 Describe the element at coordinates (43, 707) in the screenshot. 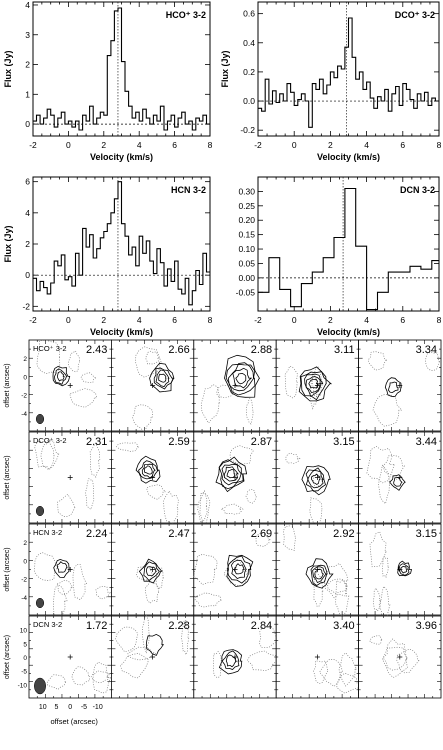

I see `map-x-tick-label: 10` at that location.